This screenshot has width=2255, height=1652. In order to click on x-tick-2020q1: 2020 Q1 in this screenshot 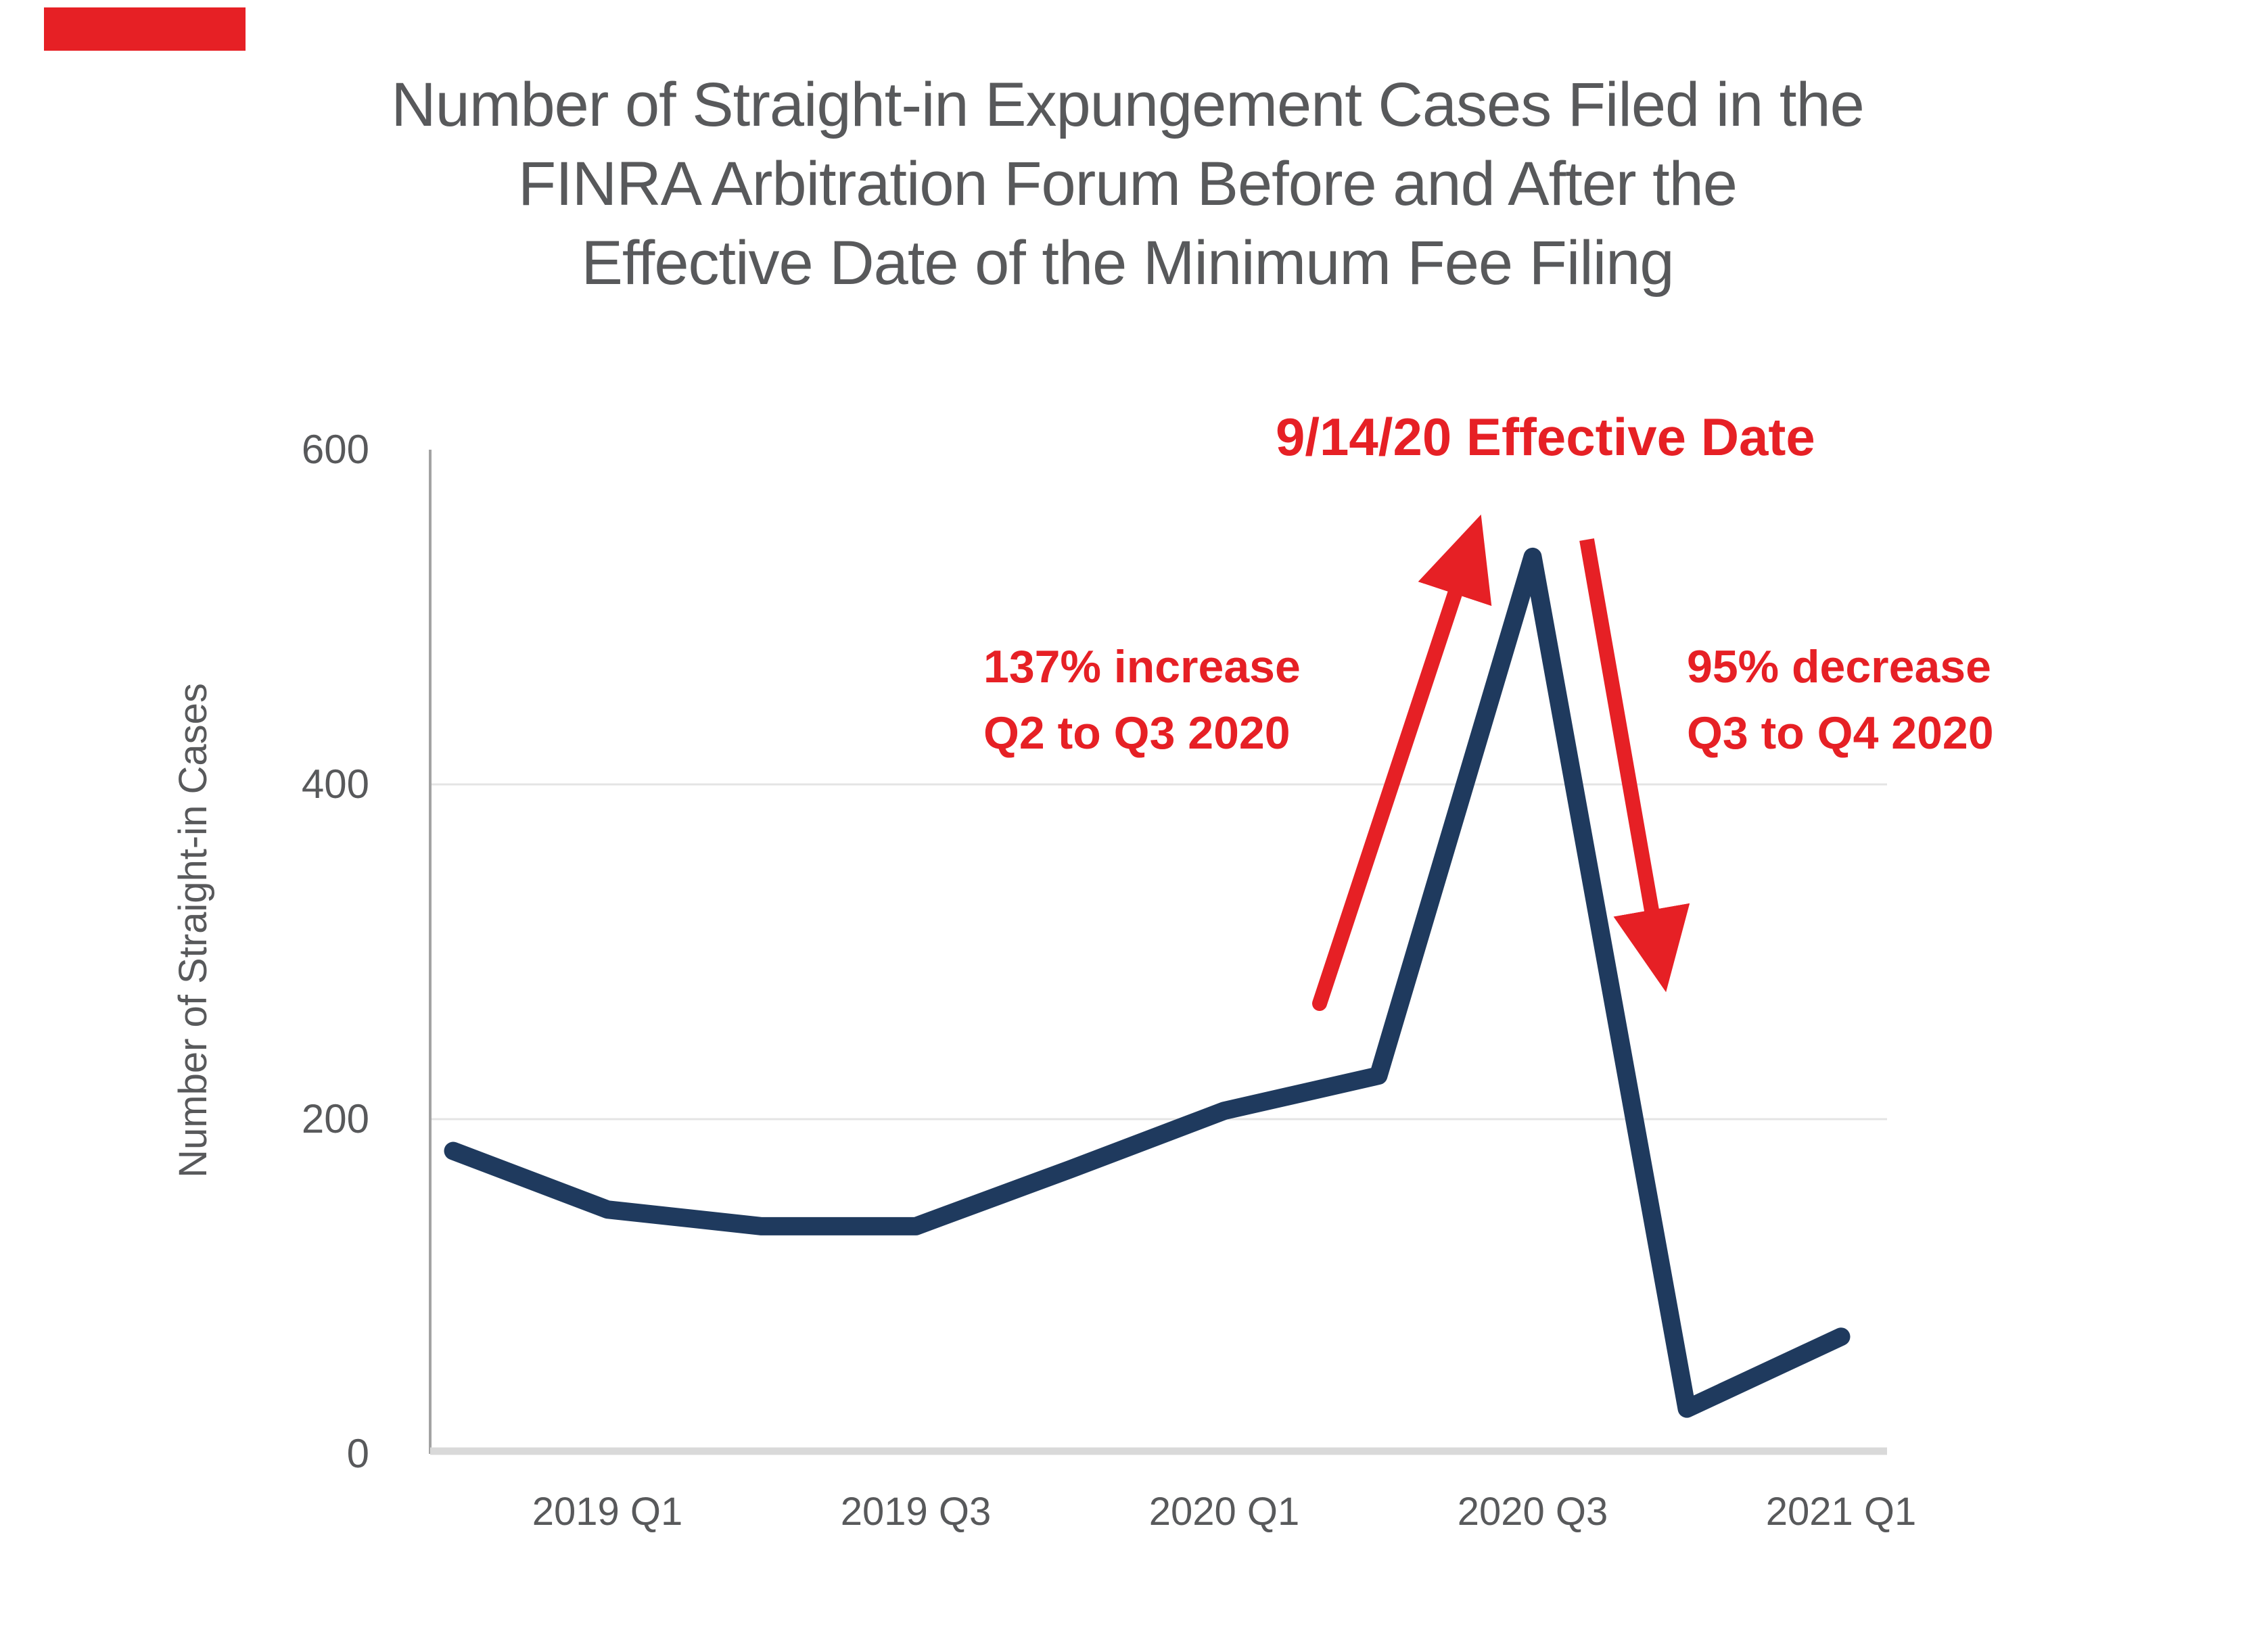, I will do `click(1224, 1512)`.